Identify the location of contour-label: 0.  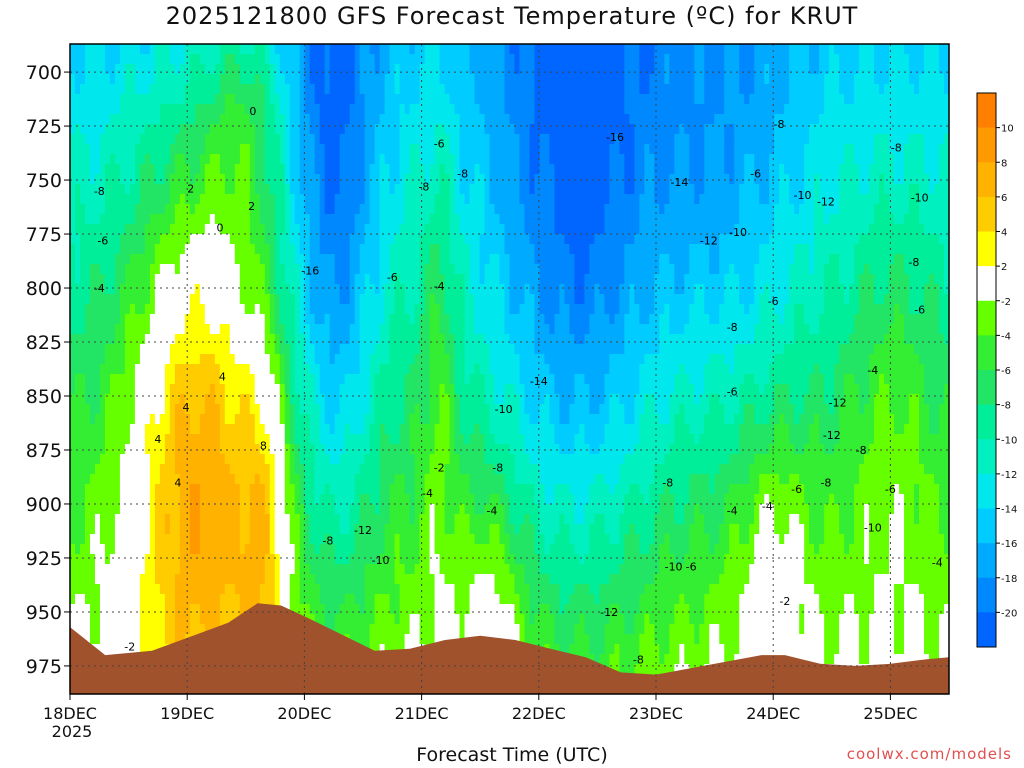
(220, 228).